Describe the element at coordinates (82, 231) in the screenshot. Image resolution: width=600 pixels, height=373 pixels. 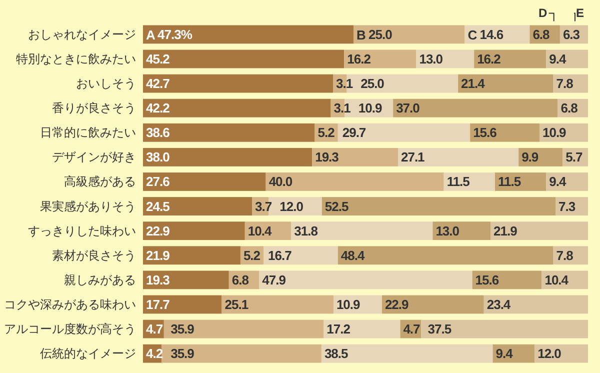
I see `y-tick-label: すっきりした味わい` at that location.